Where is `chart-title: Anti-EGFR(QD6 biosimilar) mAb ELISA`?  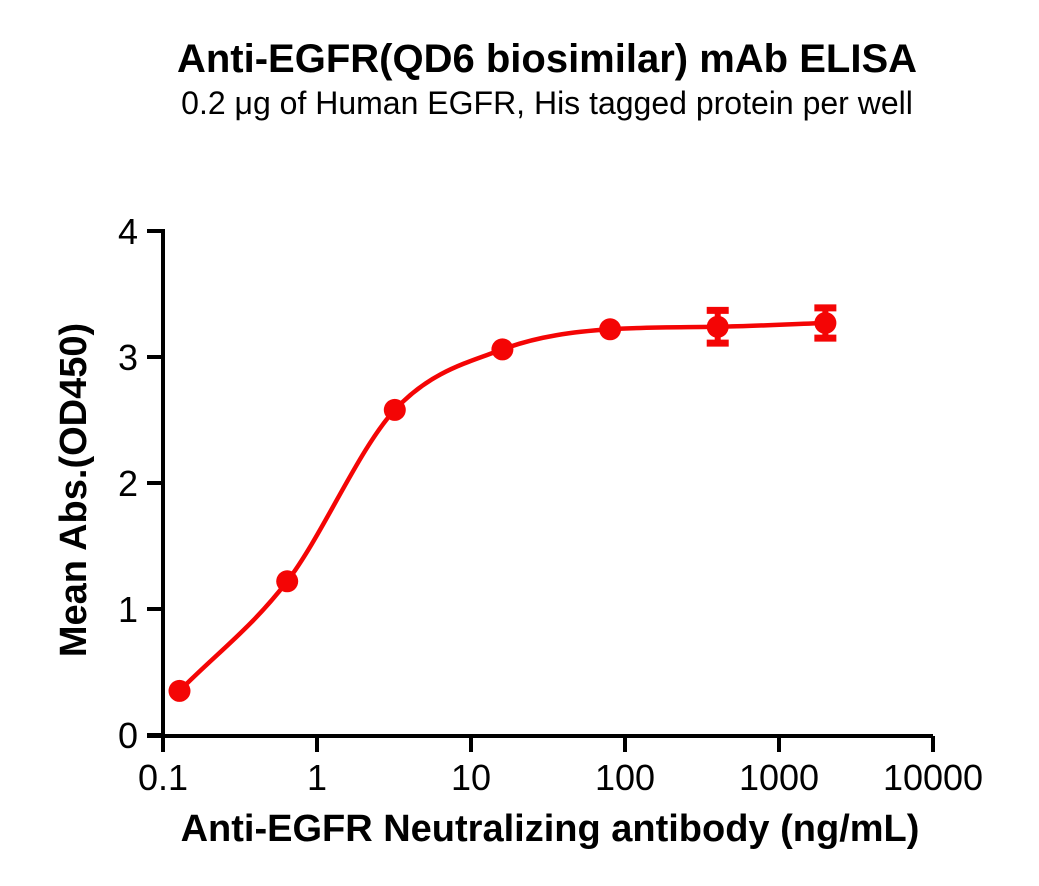 chart-title: Anti-EGFR(QD6 biosimilar) mAb ELISA is located at coordinates (547, 59).